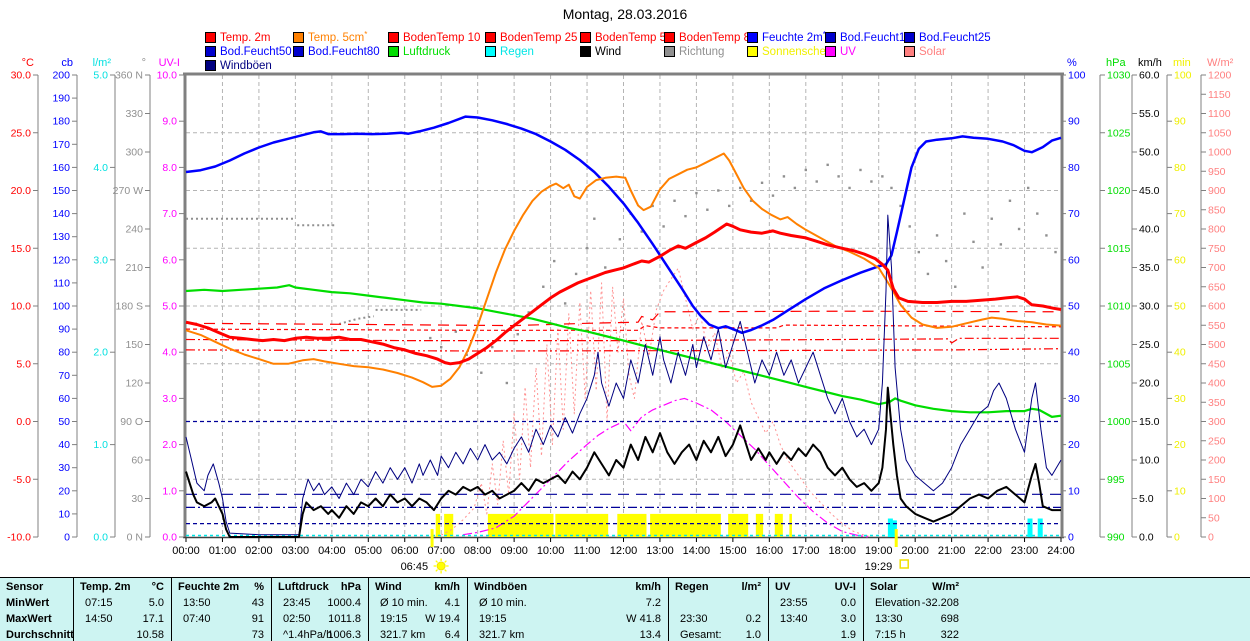 The height and width of the screenshot is (641, 1250). I want to click on axis-label: 6.0, so click(169, 260).